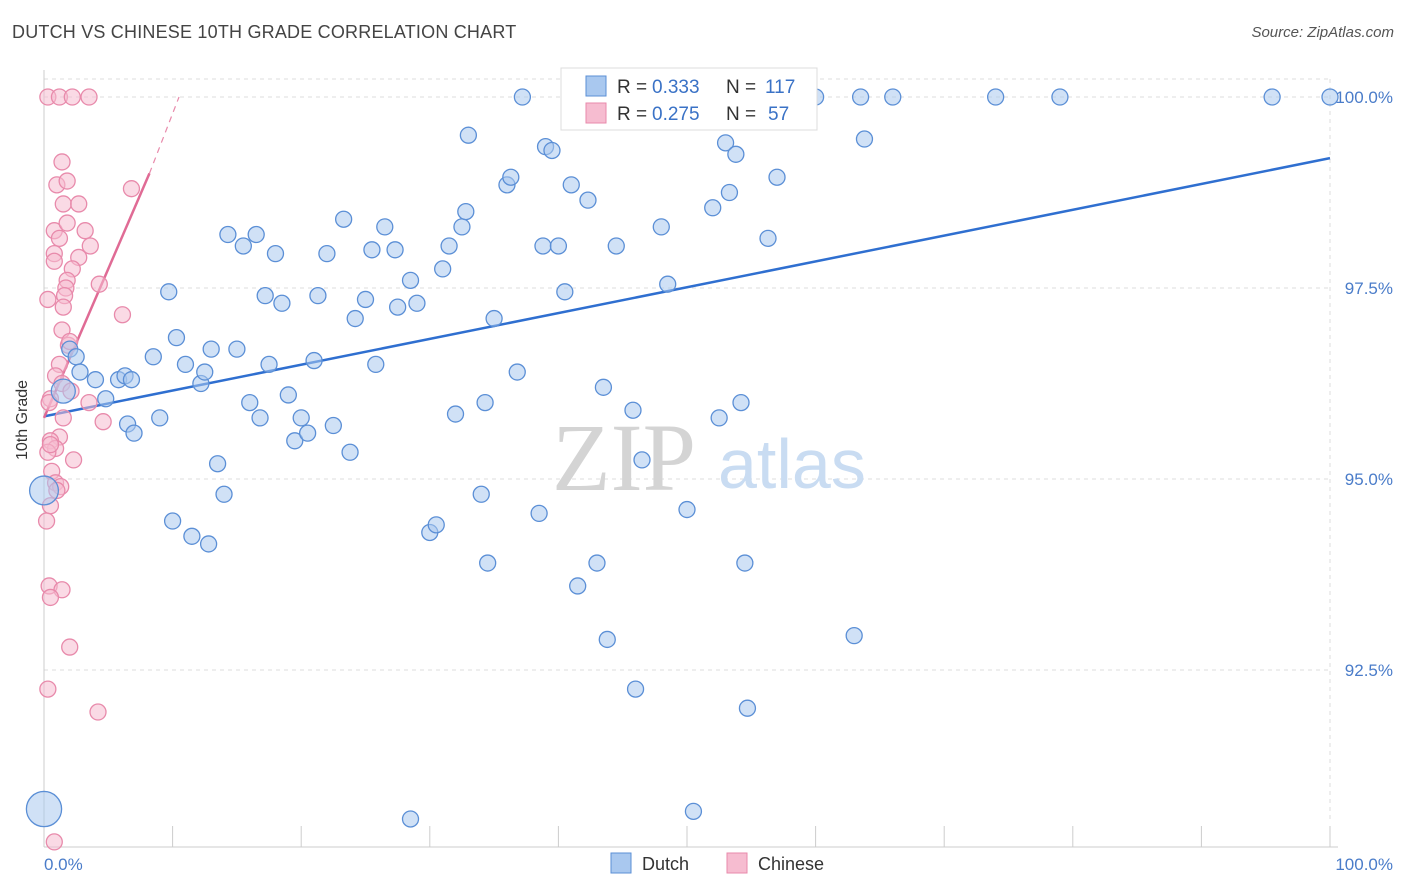  Describe the element at coordinates (676, 87) in the screenshot. I see `legend-r-value-dutch: 0.333` at that location.